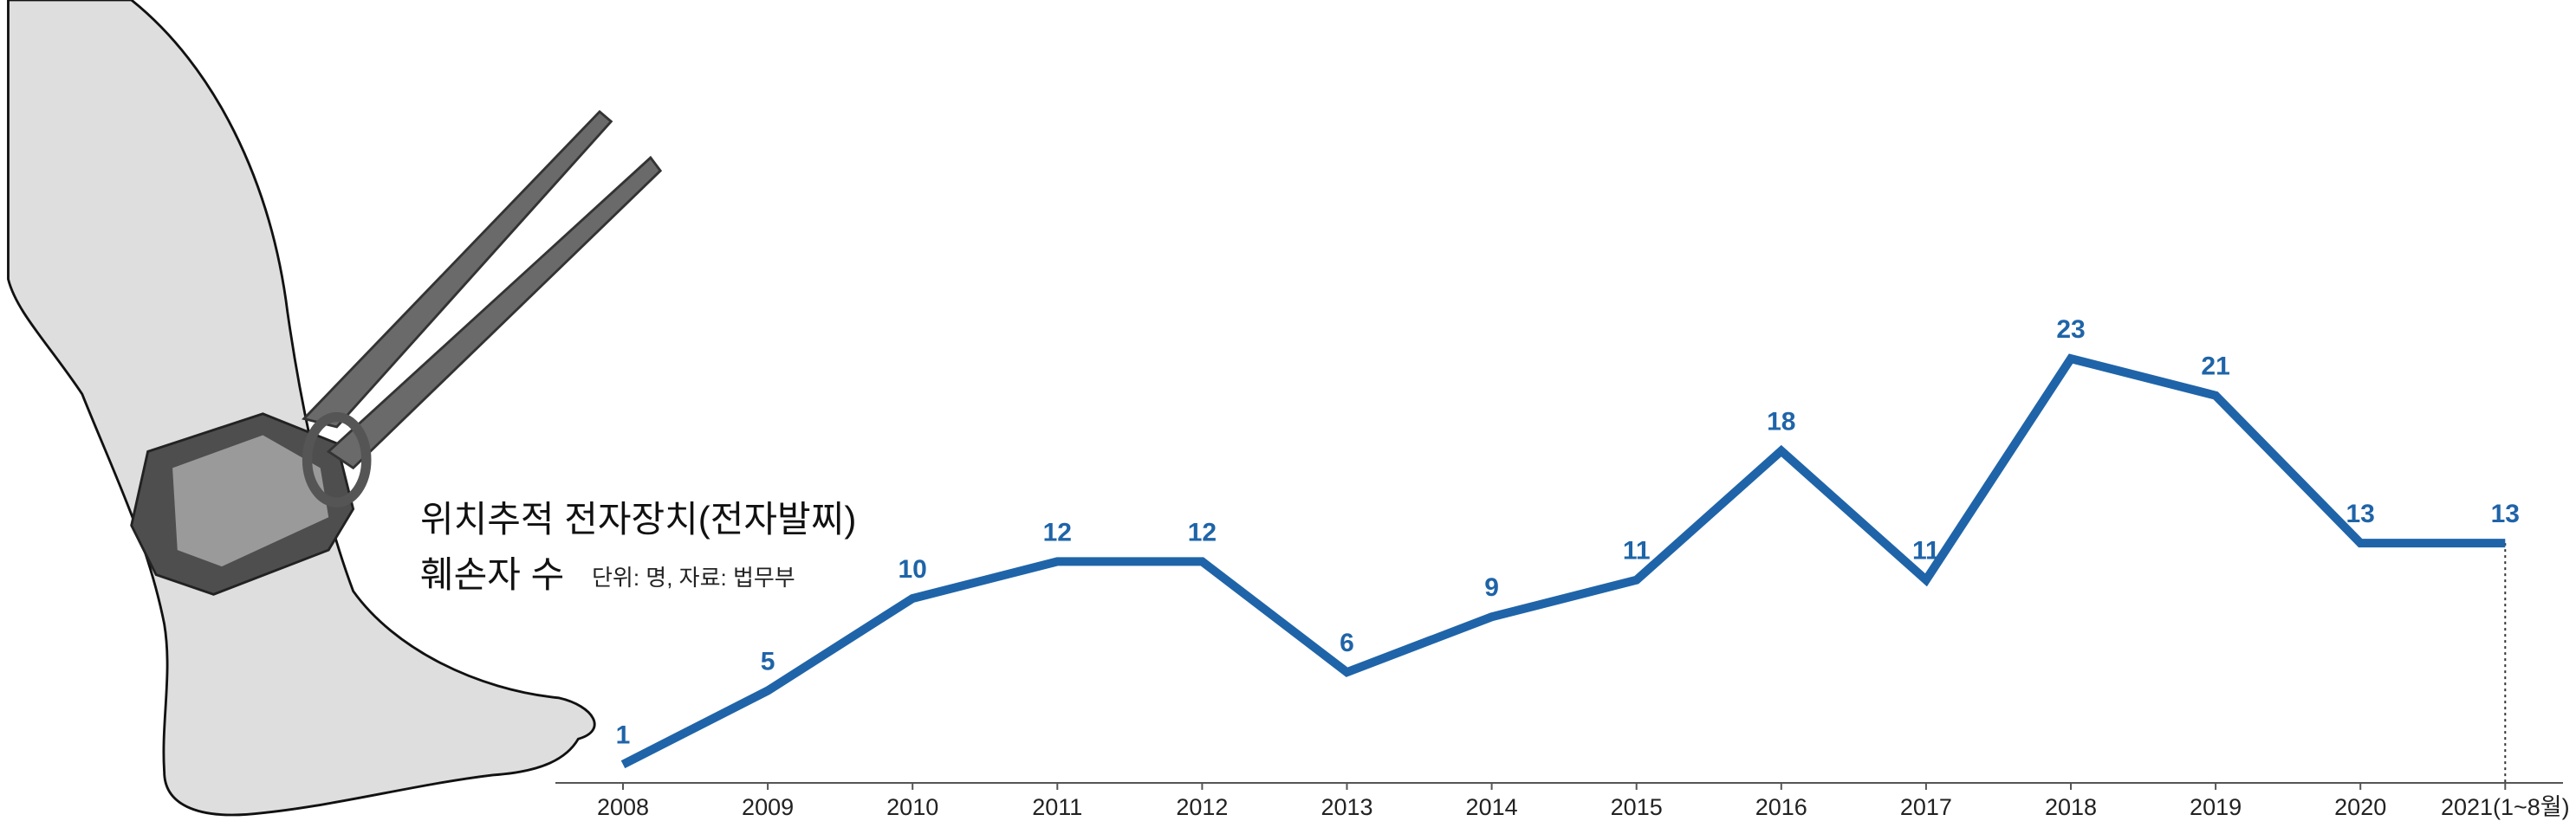  I want to click on x-tick-label: 2021(1~8월), so click(2506, 807).